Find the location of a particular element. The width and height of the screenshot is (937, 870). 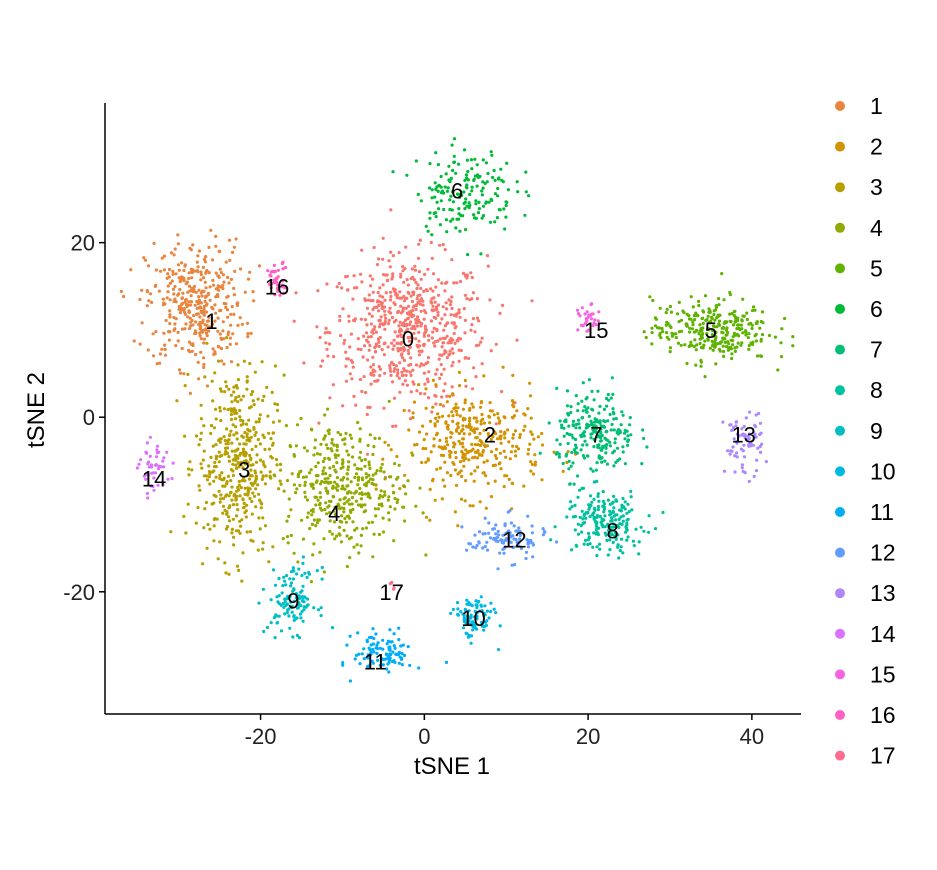

cluster-label: 16 is located at coordinates (277, 286).